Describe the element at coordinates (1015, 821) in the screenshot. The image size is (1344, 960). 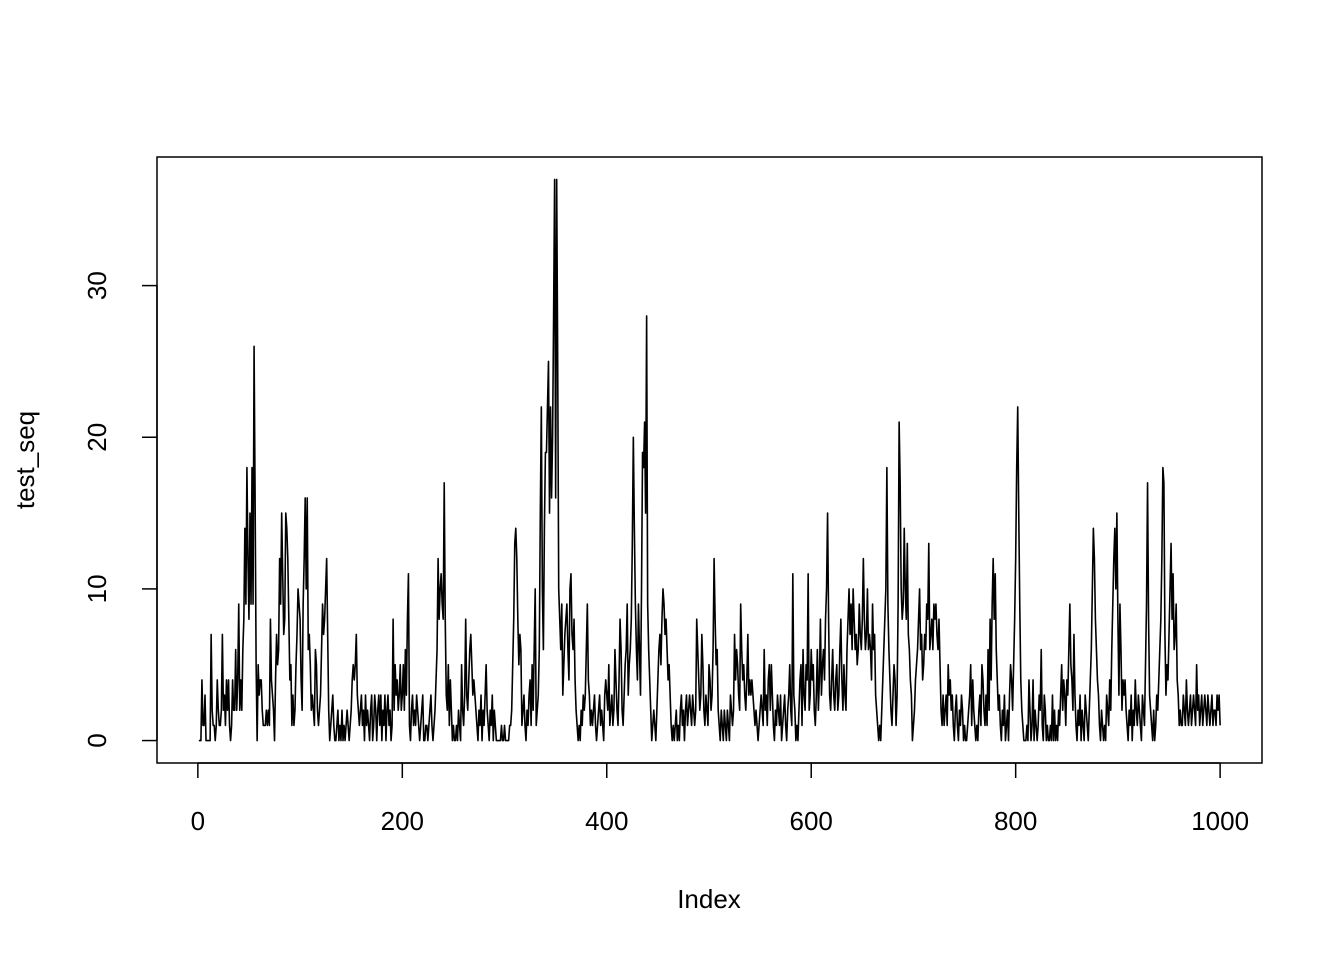
I see `x-tick-label: 800` at that location.